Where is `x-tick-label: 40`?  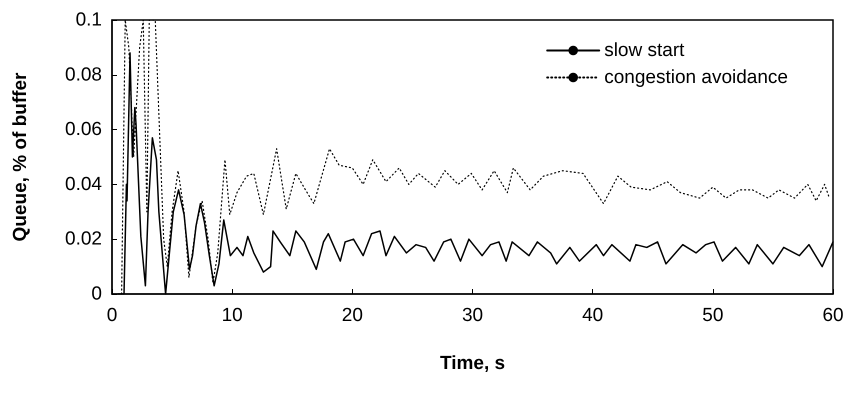
x-tick-label: 40 is located at coordinates (593, 315).